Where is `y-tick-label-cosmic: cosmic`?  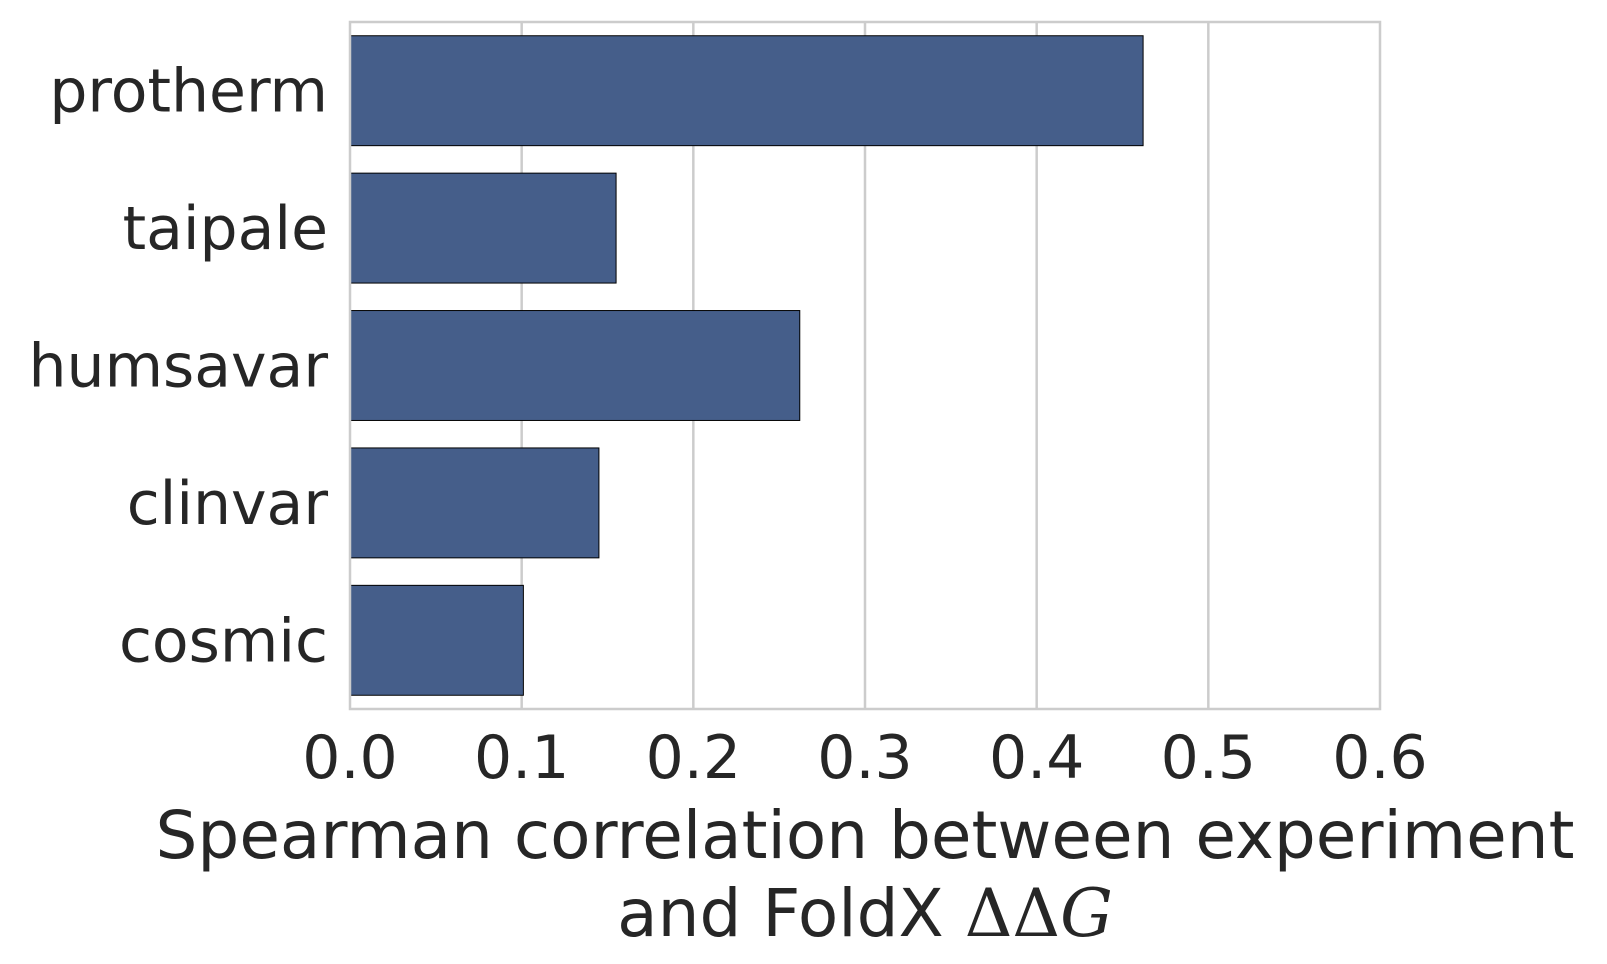
y-tick-label-cosmic: cosmic is located at coordinates (223, 641).